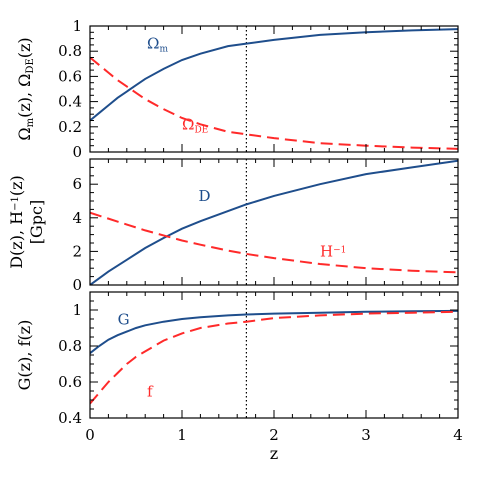  I want to click on label-part: f, so click(150, 391).